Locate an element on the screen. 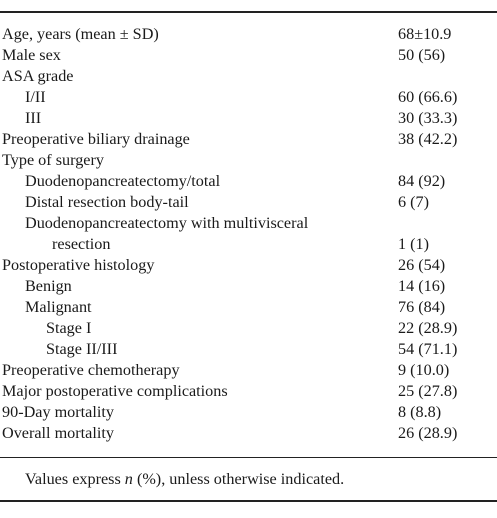  table-row: Duodenopancreatectomy/total 84 (92) is located at coordinates (248, 181).